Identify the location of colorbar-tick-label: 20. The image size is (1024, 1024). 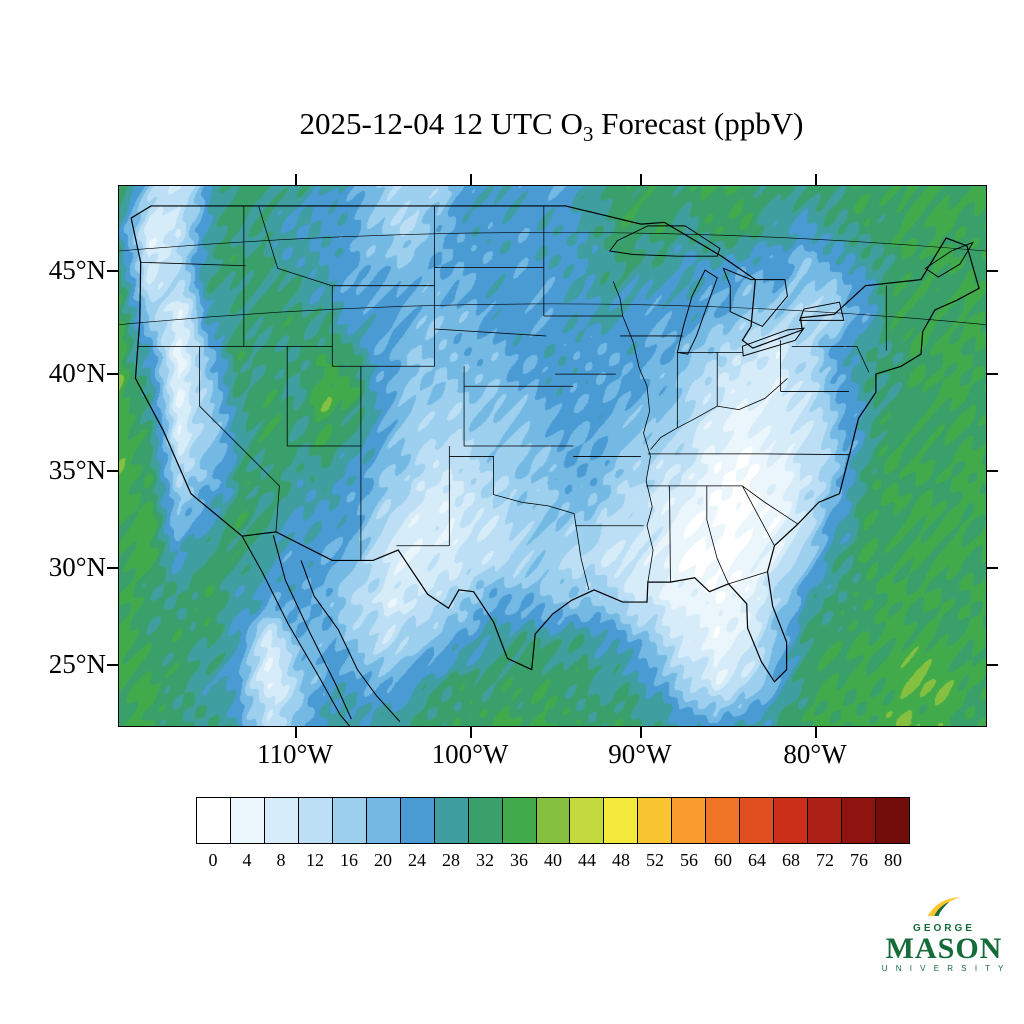
(383, 860).